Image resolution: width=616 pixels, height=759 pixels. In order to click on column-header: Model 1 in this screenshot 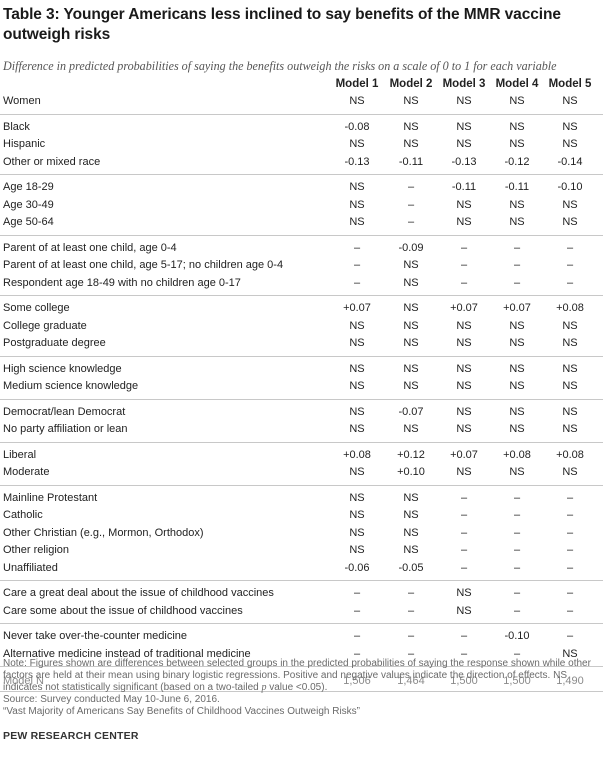, I will do `click(357, 84)`.